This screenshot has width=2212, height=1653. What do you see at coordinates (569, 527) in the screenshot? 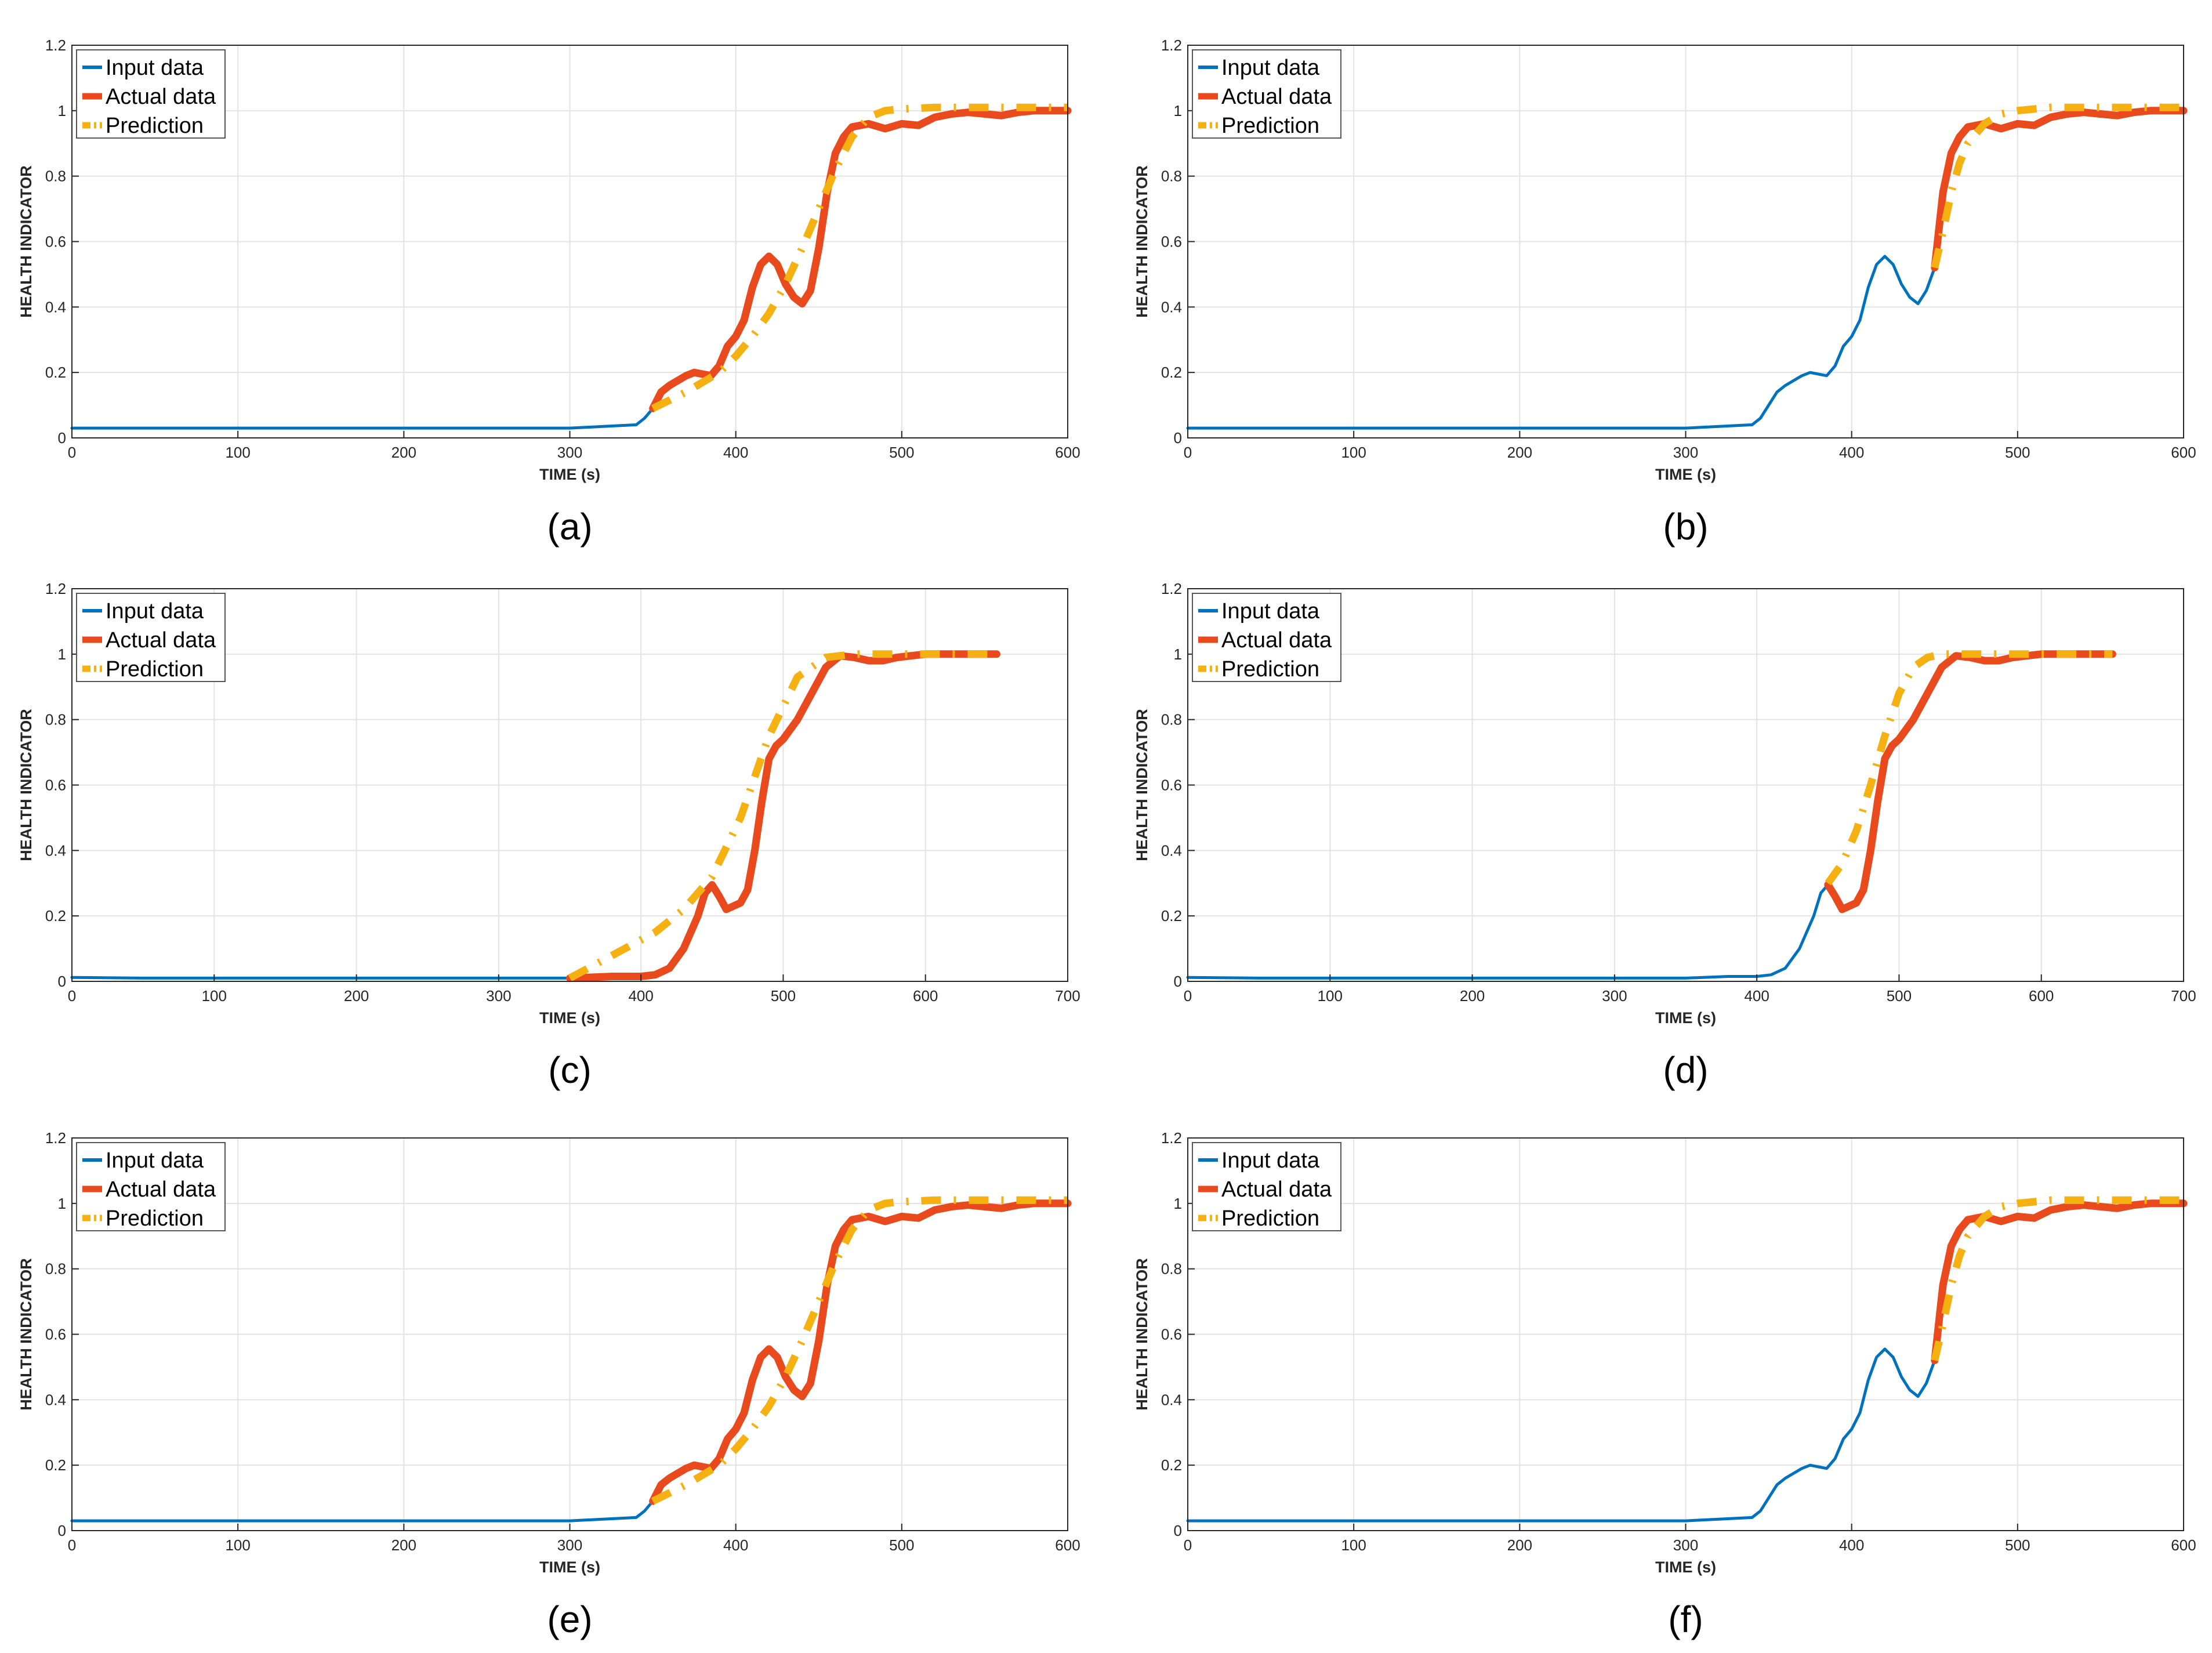
I see `panel-label: (a)` at bounding box center [569, 527].